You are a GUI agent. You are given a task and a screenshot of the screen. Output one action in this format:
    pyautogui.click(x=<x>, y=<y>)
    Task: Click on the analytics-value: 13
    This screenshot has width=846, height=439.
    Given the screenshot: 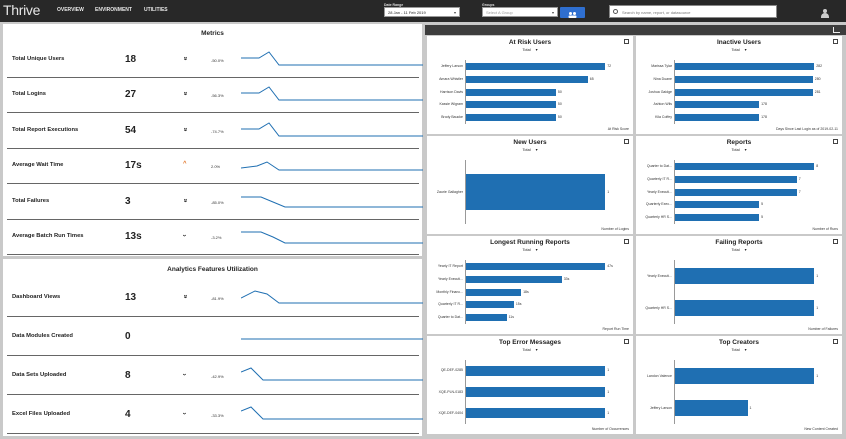 What is the action you would take?
    pyautogui.click(x=131, y=297)
    